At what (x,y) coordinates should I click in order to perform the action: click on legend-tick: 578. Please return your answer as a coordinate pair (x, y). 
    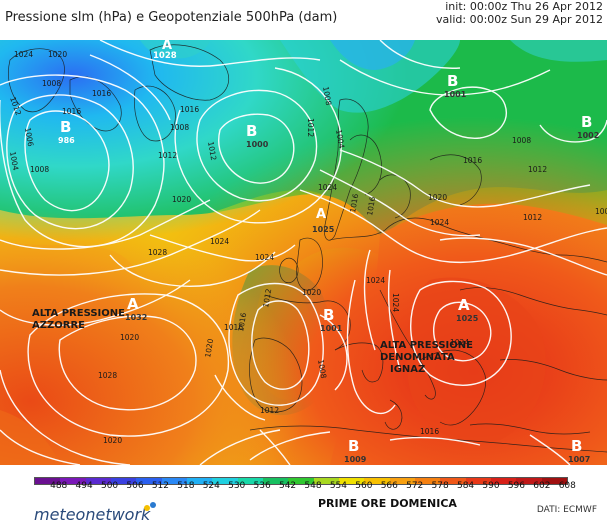
    Looking at the image, I should click on (440, 486).